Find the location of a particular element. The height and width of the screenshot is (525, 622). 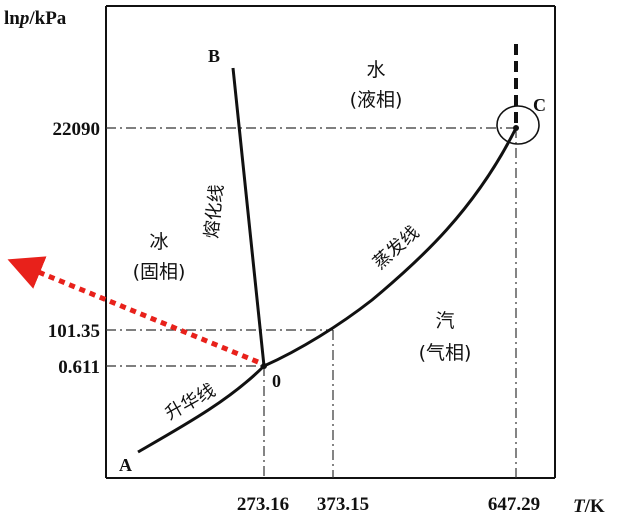

x-tick-273-16: 273.16 is located at coordinates (263, 504).